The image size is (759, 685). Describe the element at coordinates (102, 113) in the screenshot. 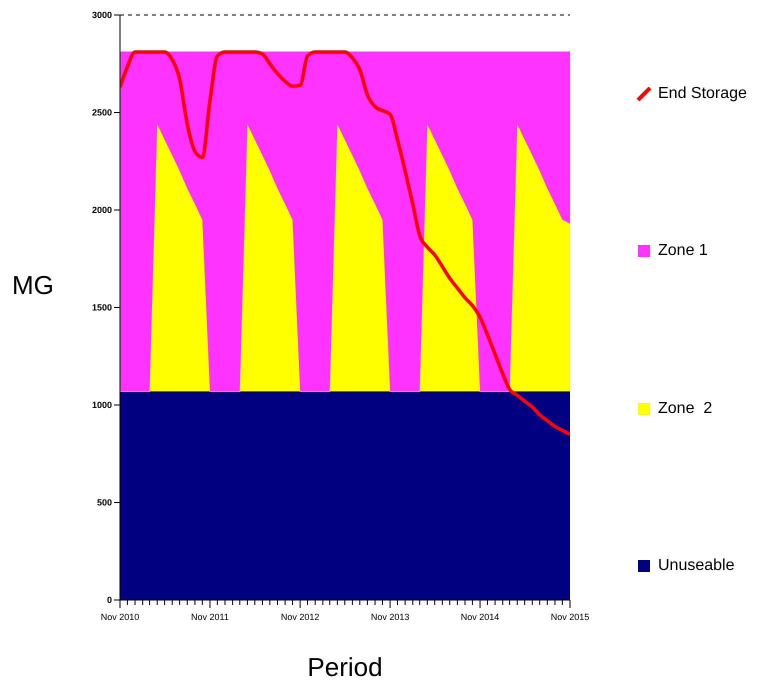

I see `y-tick-label: 2500` at that location.